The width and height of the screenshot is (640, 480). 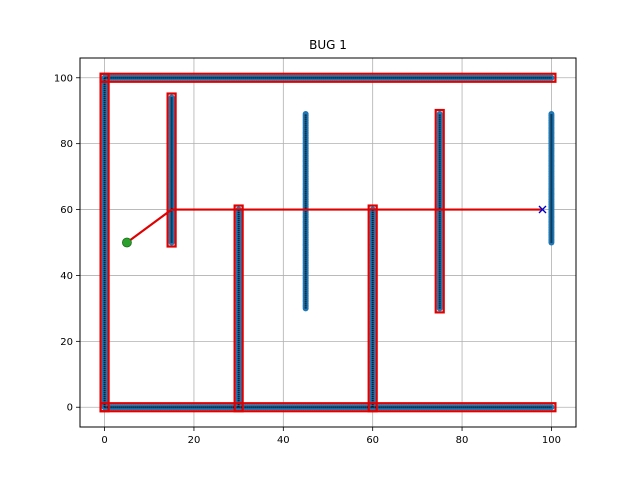 What do you see at coordinates (66, 144) in the screenshot?
I see `y-tick-label: 80` at bounding box center [66, 144].